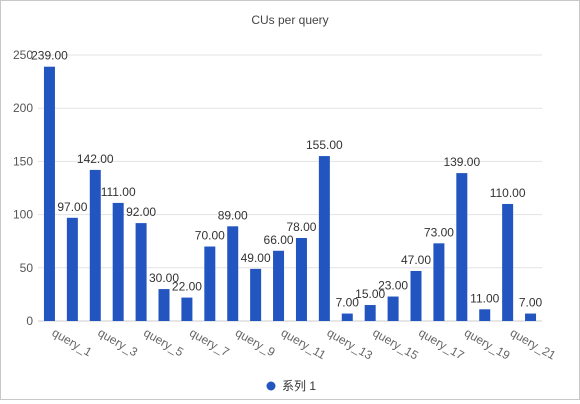  I want to click on y-tick-label: 250, so click(23, 55).